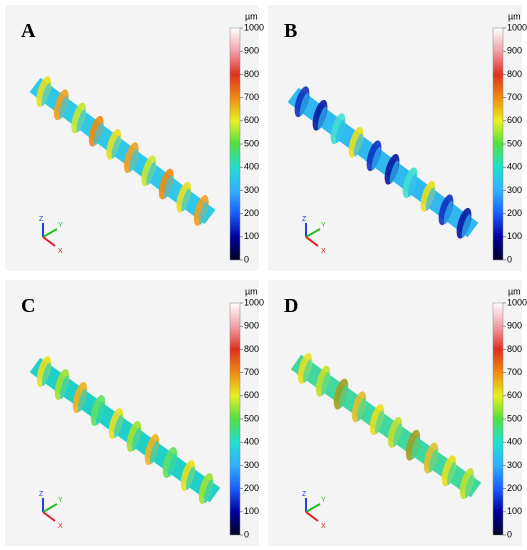  What do you see at coordinates (290, 31) in the screenshot?
I see `panel-label: B` at bounding box center [290, 31].